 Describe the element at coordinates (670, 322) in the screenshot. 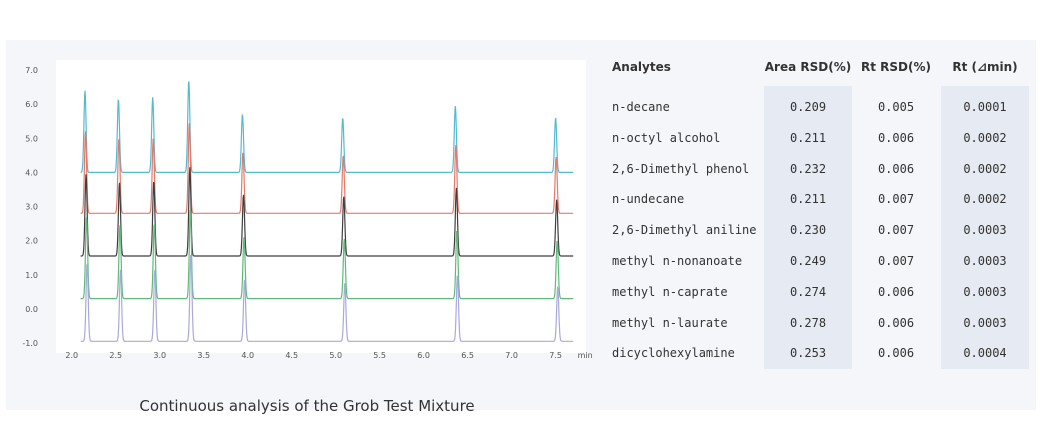

I see `analyte-name: methyl n-laurate` at that location.